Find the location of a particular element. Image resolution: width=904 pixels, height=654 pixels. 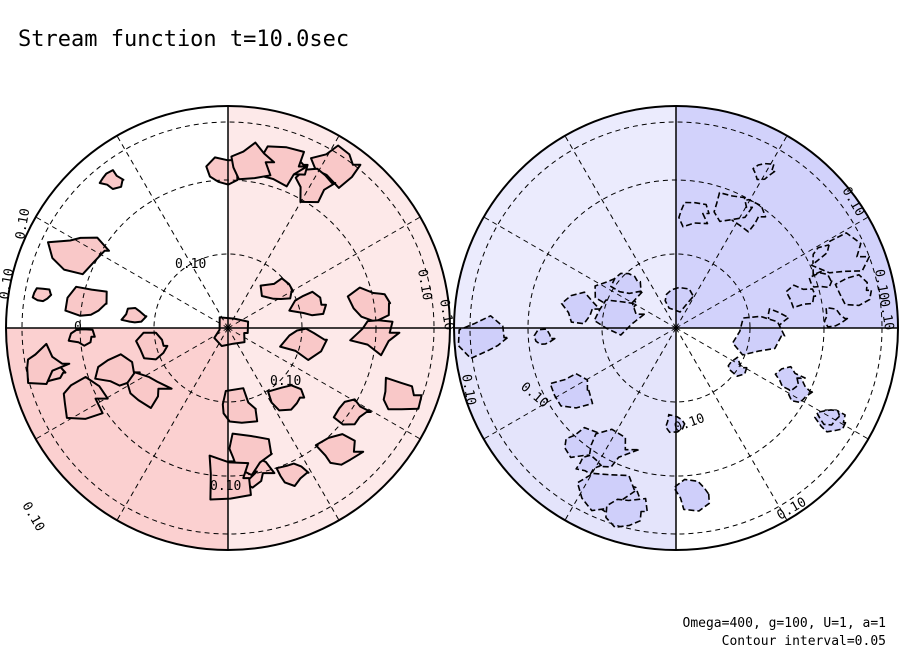

note: Omega=400, g=100, U=1, a=1 is located at coordinates (785, 623).